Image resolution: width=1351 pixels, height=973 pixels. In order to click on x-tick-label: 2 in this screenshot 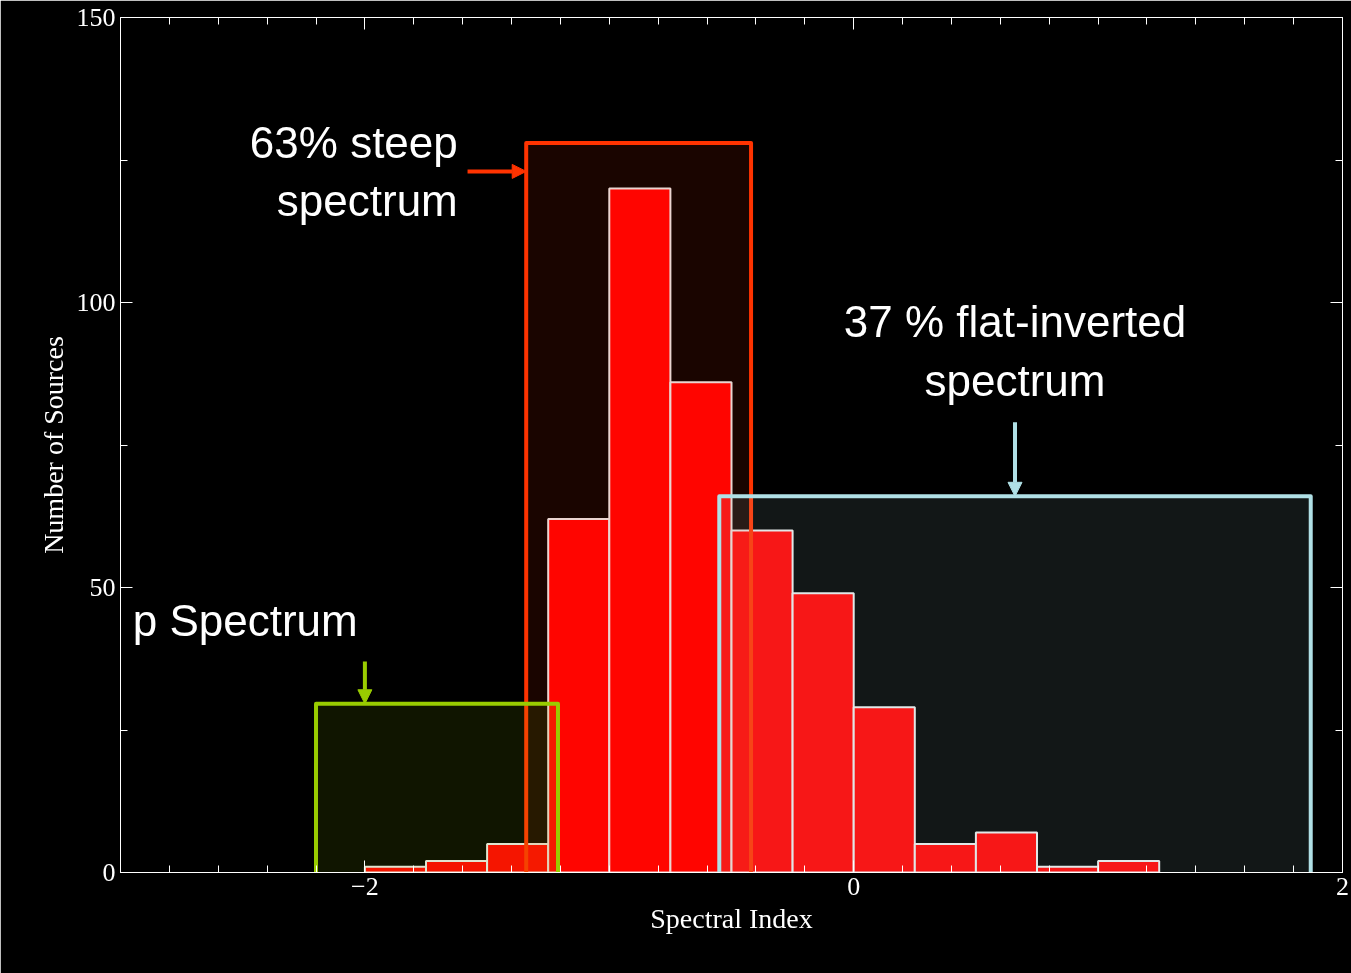, I will do `click(1342, 886)`.